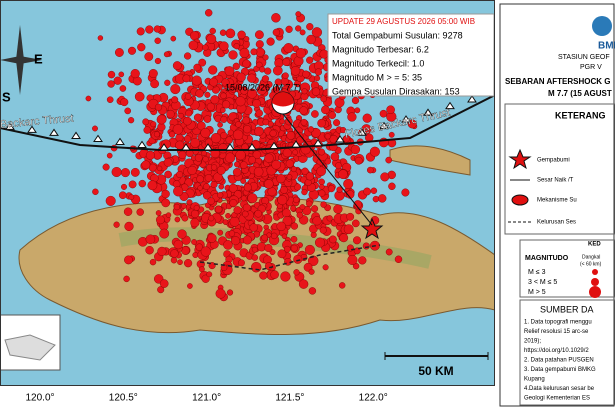 This screenshot has height=415, width=615. What do you see at coordinates (591, 67) in the screenshot?
I see `unit: PGR V` at bounding box center [591, 67].